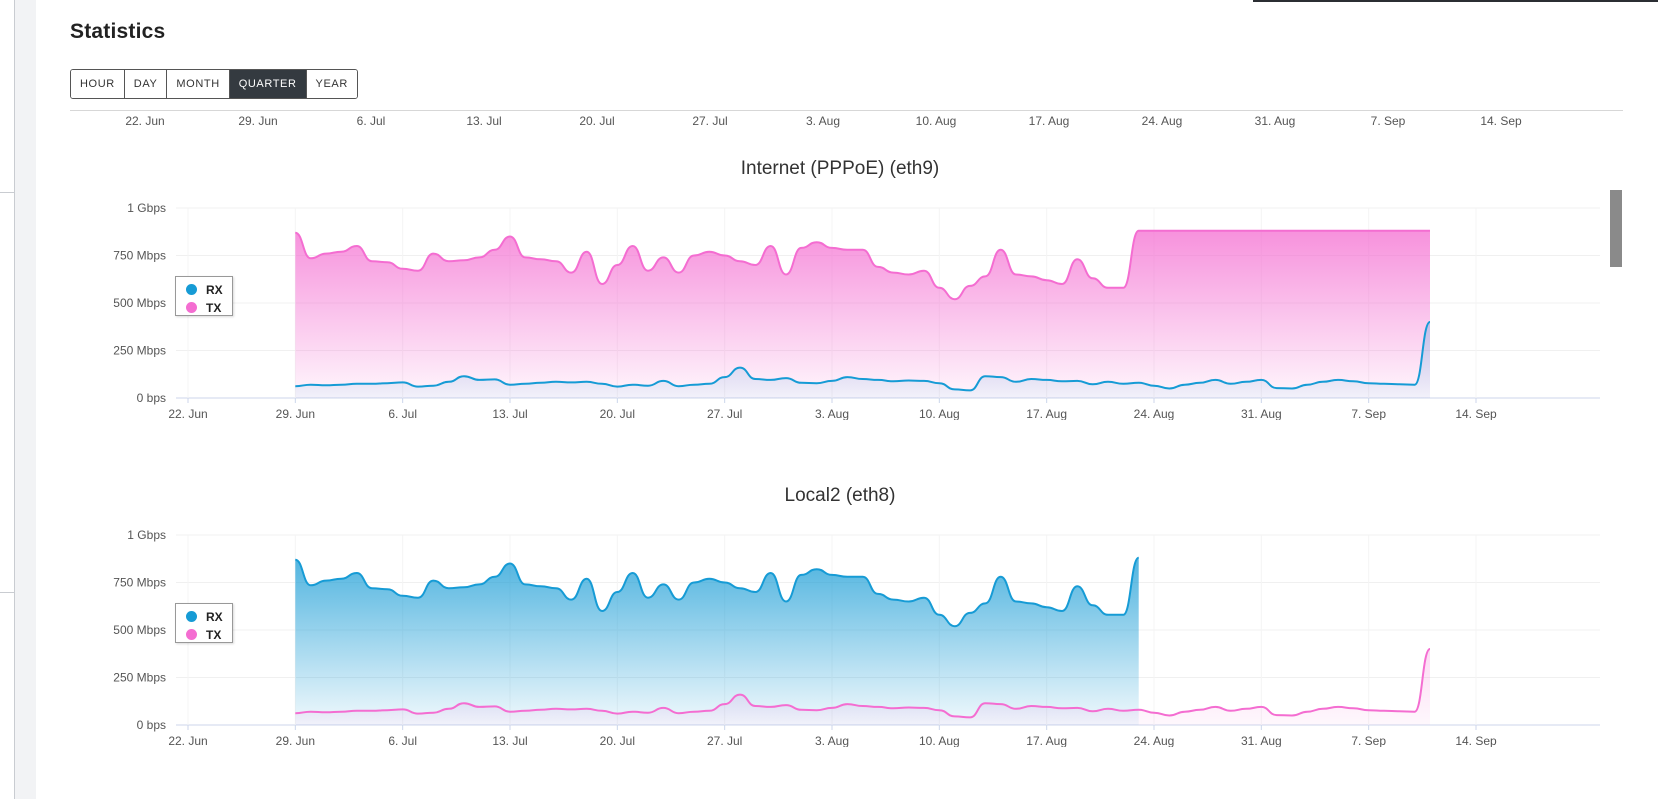  What do you see at coordinates (484, 121) in the screenshot?
I see `navigator-tick-label: 13. Jul` at bounding box center [484, 121].